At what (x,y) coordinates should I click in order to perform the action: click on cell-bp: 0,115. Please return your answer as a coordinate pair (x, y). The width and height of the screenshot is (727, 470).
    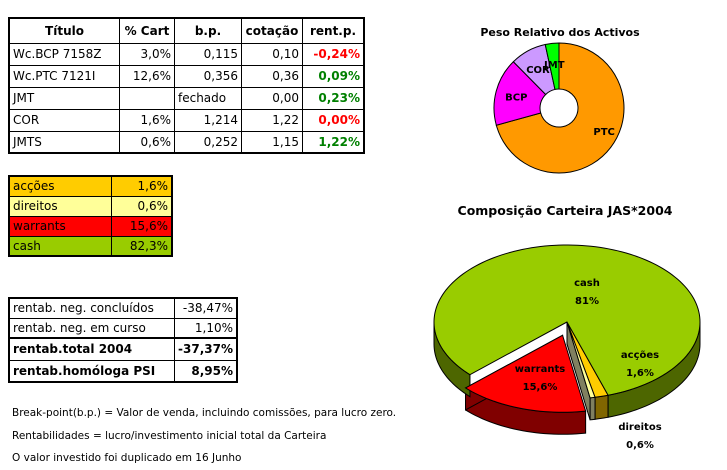
    Looking at the image, I should click on (208, 54).